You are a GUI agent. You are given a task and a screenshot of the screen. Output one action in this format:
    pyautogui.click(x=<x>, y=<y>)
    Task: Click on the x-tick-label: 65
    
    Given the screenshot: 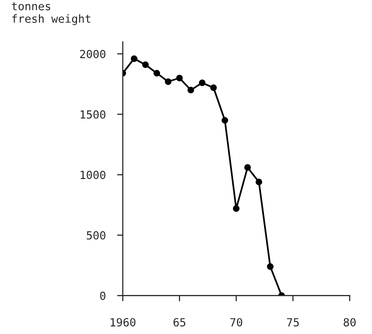 What is the action you would take?
    pyautogui.click(x=180, y=322)
    